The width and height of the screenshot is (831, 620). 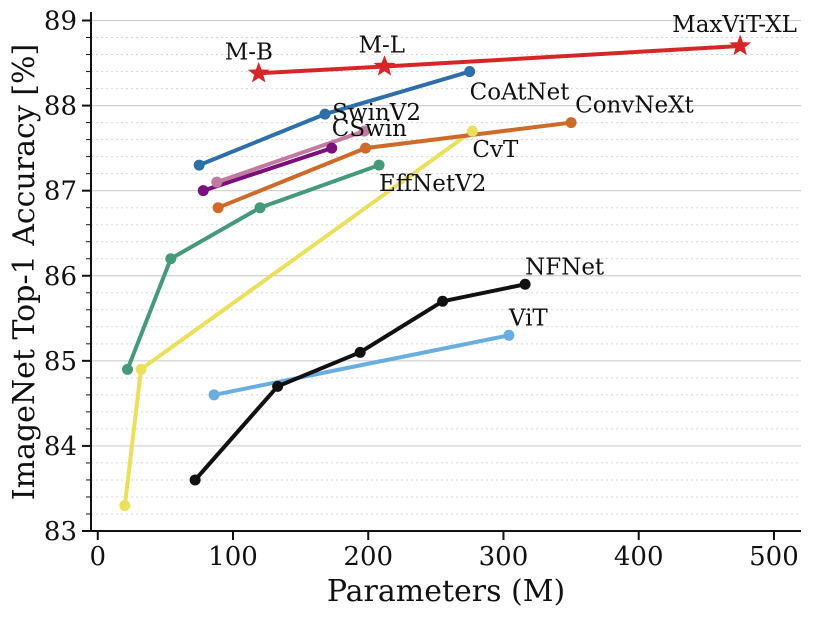 What do you see at coordinates (381, 45) in the screenshot?
I see `point-label-m-l: M-L` at bounding box center [381, 45].